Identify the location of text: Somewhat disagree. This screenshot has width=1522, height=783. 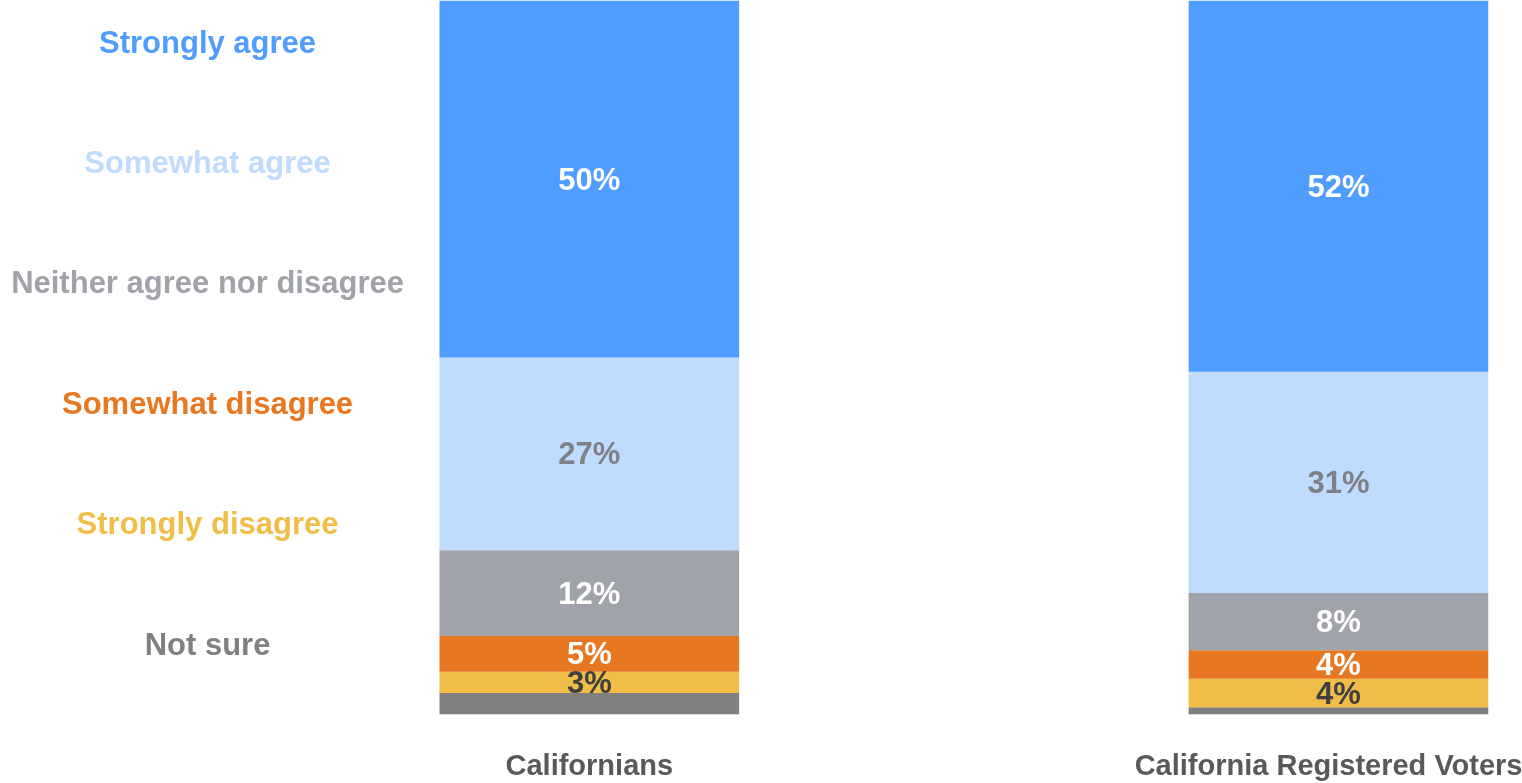
(207, 403).